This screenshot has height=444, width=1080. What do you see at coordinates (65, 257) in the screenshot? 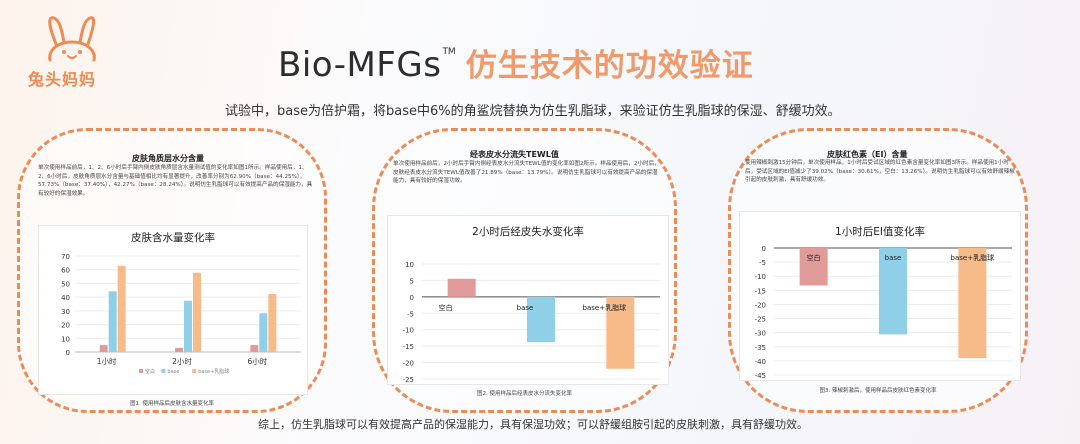
I see `y-tick-label: 70` at bounding box center [65, 257].